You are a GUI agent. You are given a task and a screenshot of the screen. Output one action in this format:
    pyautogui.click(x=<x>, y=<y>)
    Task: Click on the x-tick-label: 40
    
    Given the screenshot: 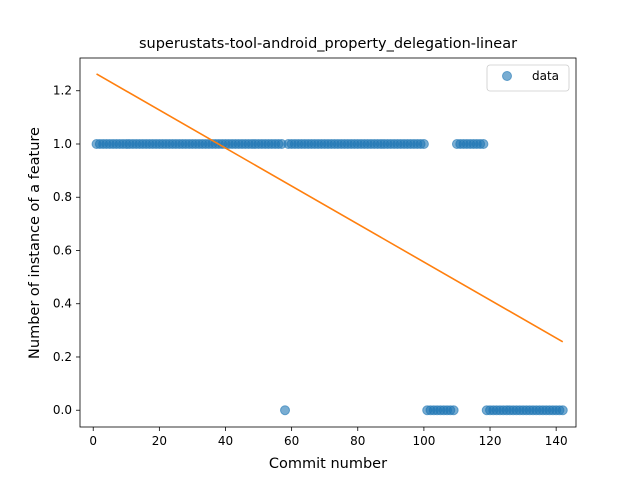 What is the action you would take?
    pyautogui.click(x=225, y=441)
    